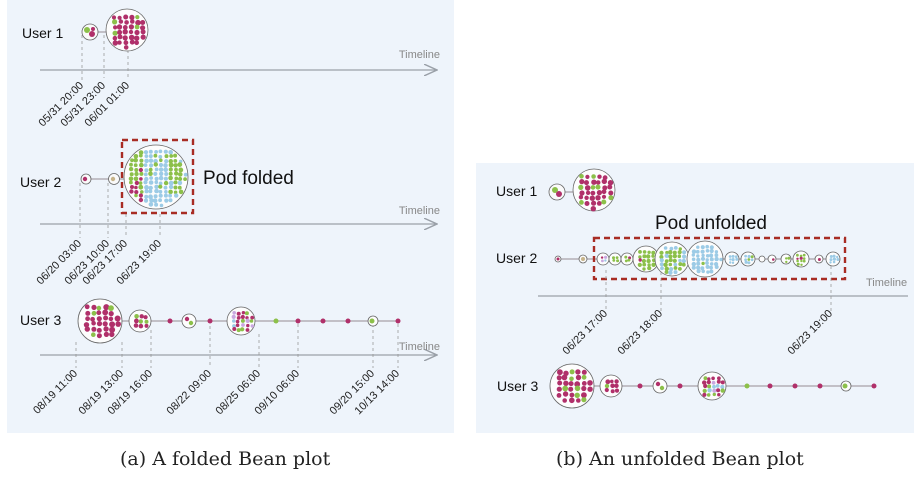 The image size is (914, 489). Describe the element at coordinates (811, 333) in the screenshot. I see `date-label: 06/23 19:00` at that location.